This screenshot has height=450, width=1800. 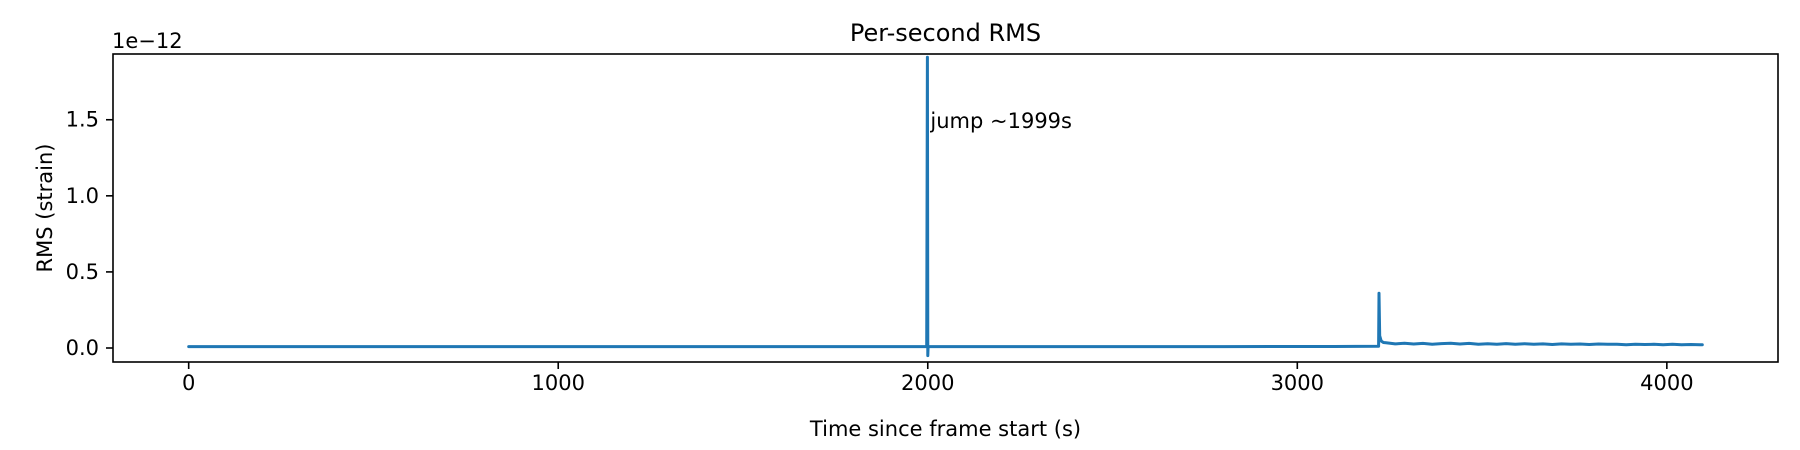 What do you see at coordinates (45, 208) in the screenshot?
I see `y-axis-label: RMS (strain)` at bounding box center [45, 208].